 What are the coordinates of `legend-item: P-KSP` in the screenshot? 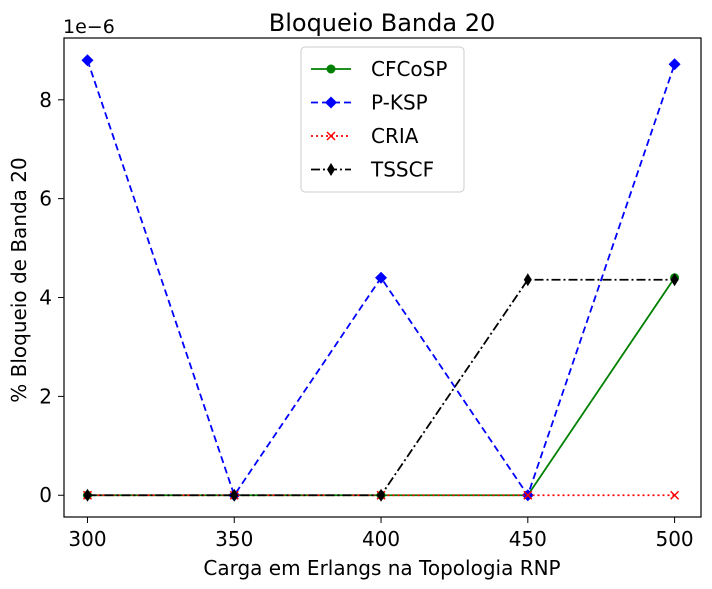 It's located at (369, 103).